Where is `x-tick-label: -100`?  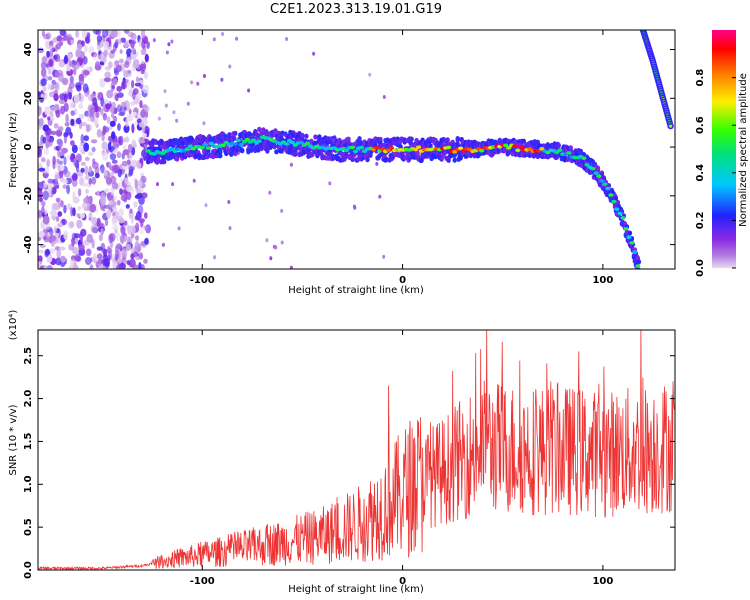
x-tick-label: -100 is located at coordinates (202, 581).